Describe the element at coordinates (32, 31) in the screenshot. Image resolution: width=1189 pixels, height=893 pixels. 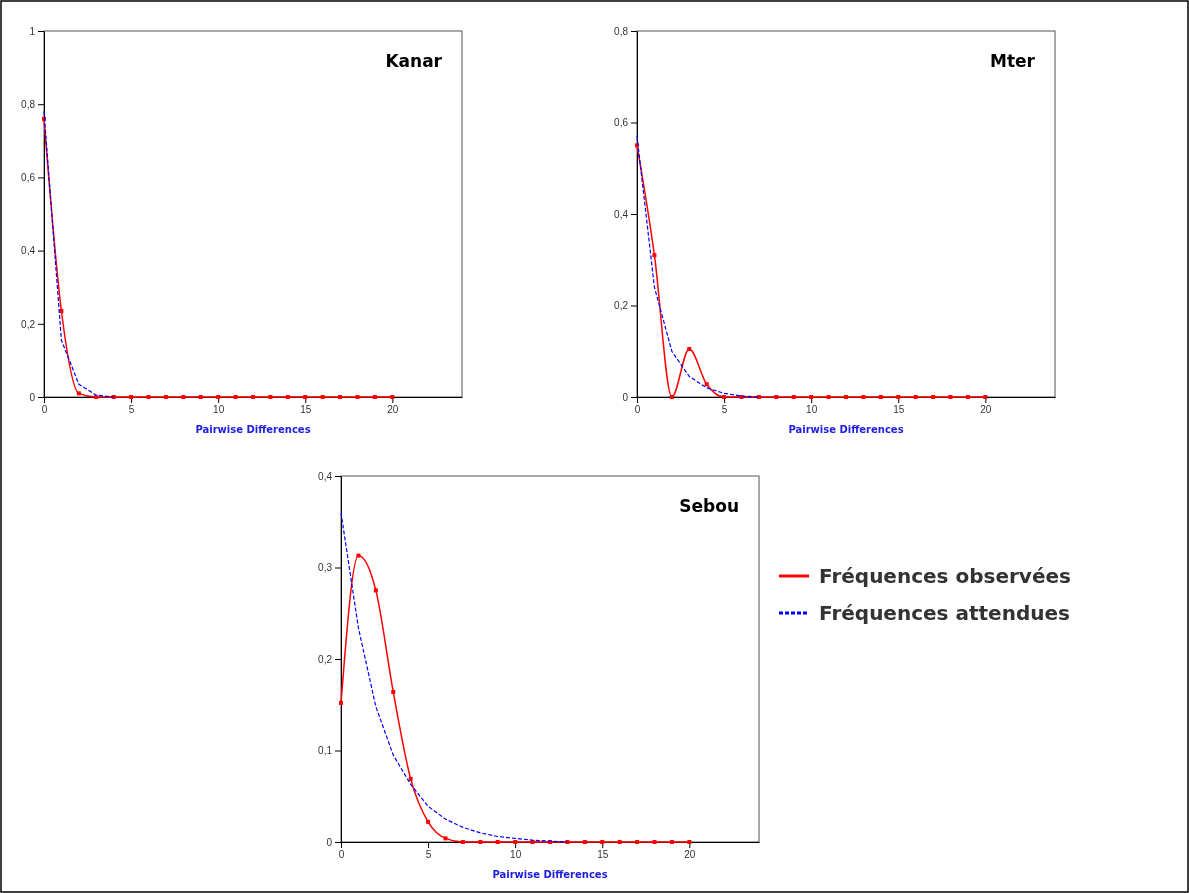
I see `y-tick-label: 1` at that location.